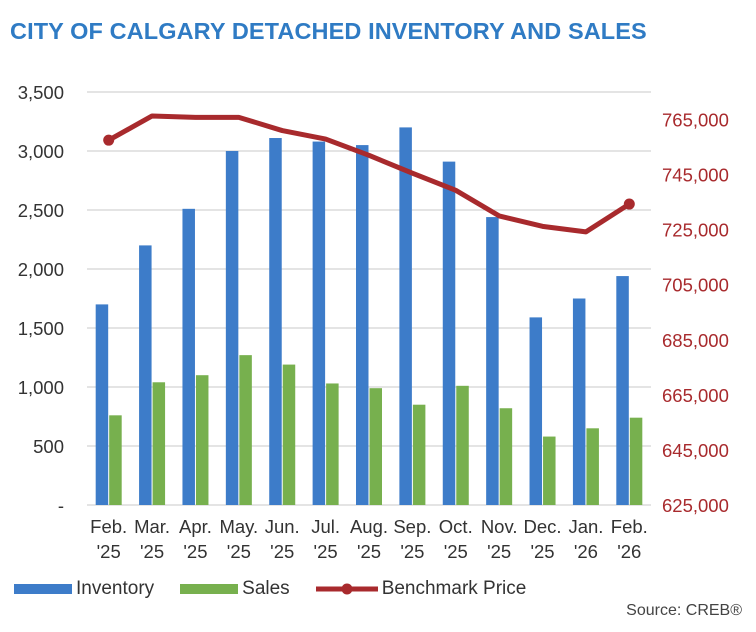  Describe the element at coordinates (695, 230) in the screenshot. I see `y-right-tick-label: 725,000` at that location.